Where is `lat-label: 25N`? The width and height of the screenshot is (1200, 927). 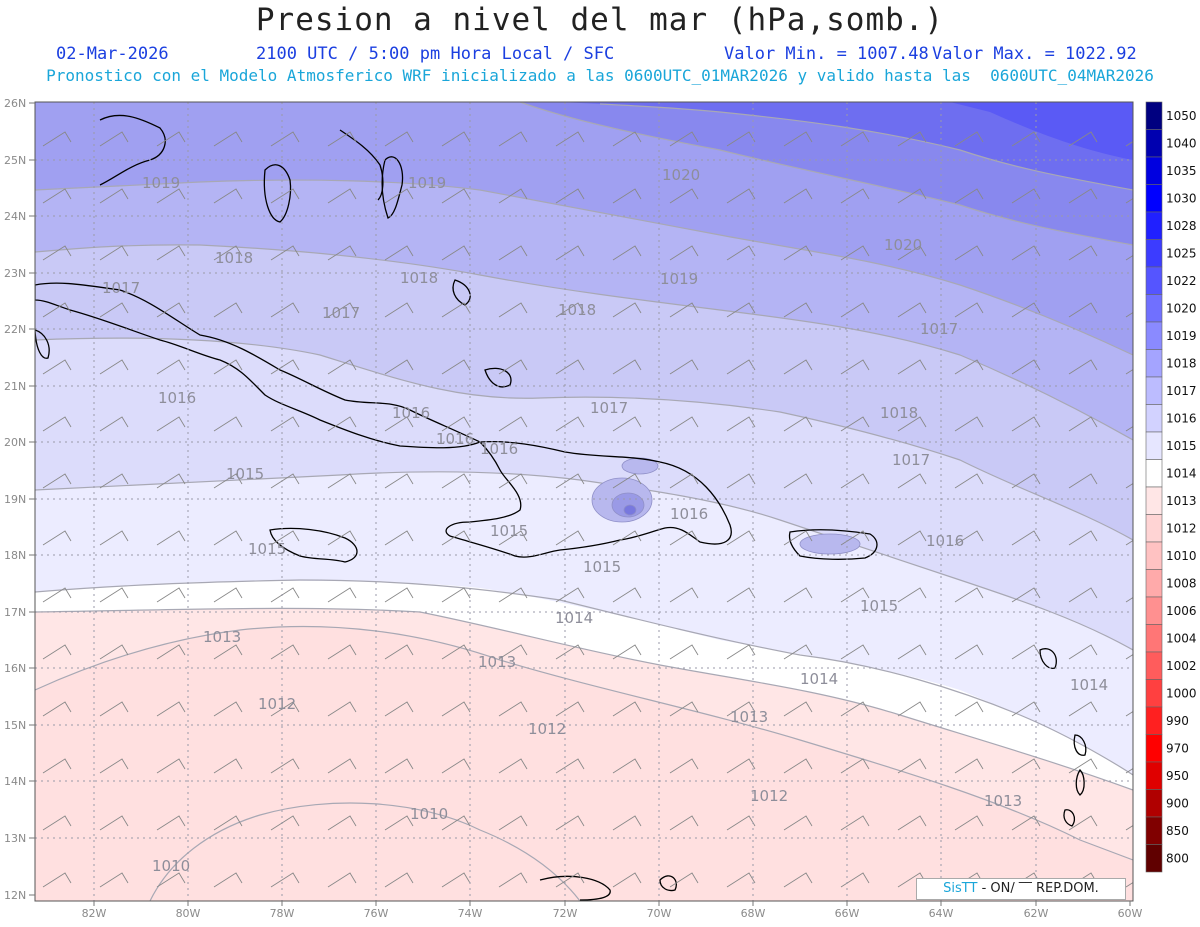 lat-label: 25N is located at coordinates (15, 160).